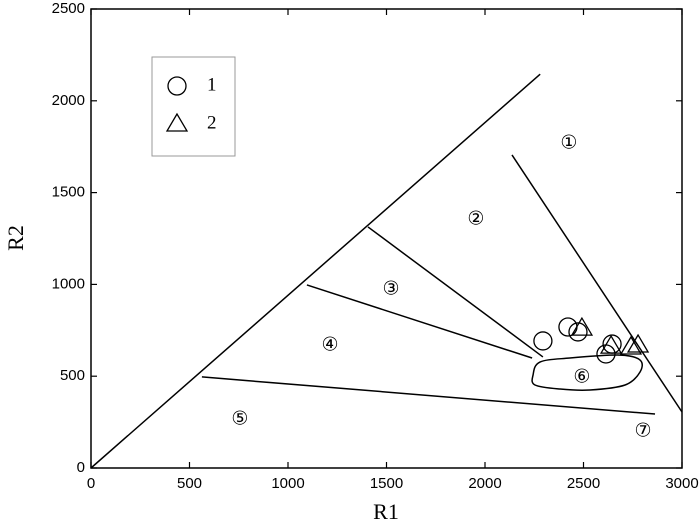 The width and height of the screenshot is (700, 527). What do you see at coordinates (72, 375) in the screenshot?
I see `y-tick-label: 500` at bounding box center [72, 375].